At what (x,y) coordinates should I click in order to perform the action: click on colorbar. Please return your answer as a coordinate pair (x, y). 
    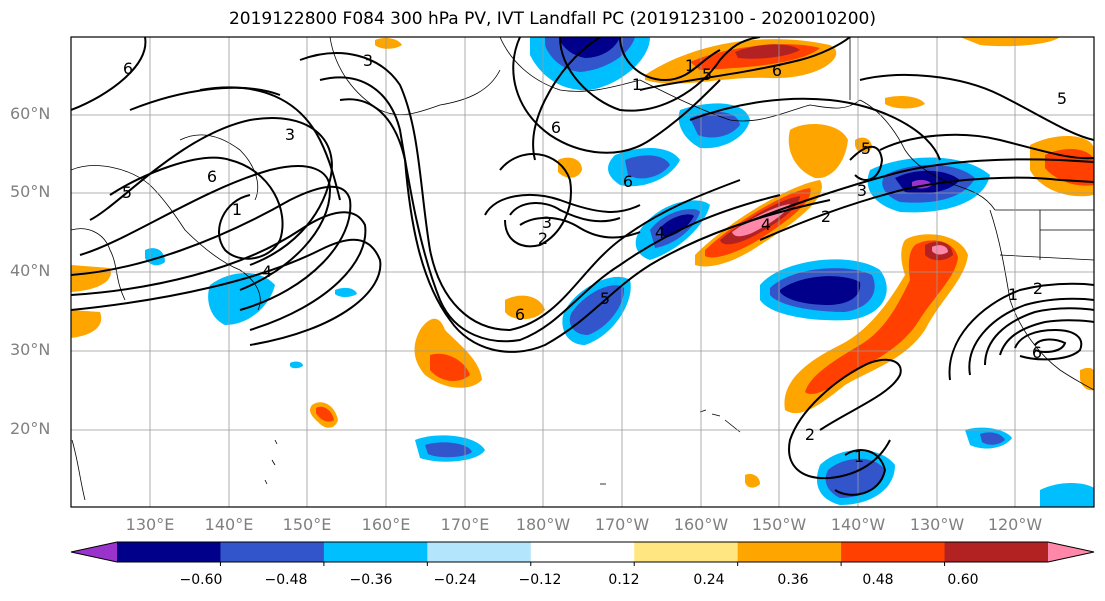
    Looking at the image, I should click on (582, 553).